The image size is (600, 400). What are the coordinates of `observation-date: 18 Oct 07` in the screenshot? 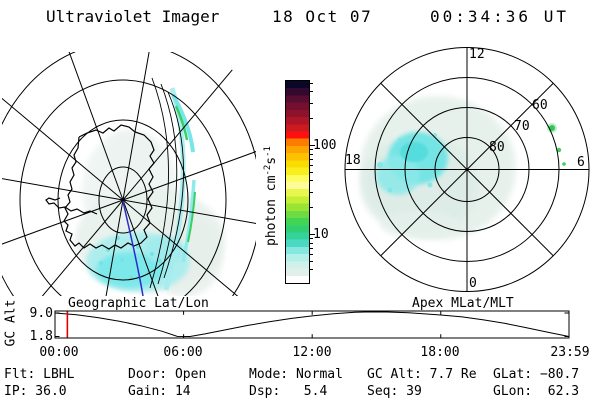 It's located at (322, 16).